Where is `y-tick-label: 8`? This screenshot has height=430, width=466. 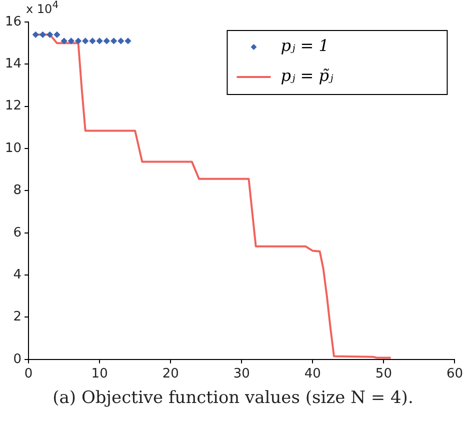
y-tick-label: 8 is located at coordinates (17, 190).